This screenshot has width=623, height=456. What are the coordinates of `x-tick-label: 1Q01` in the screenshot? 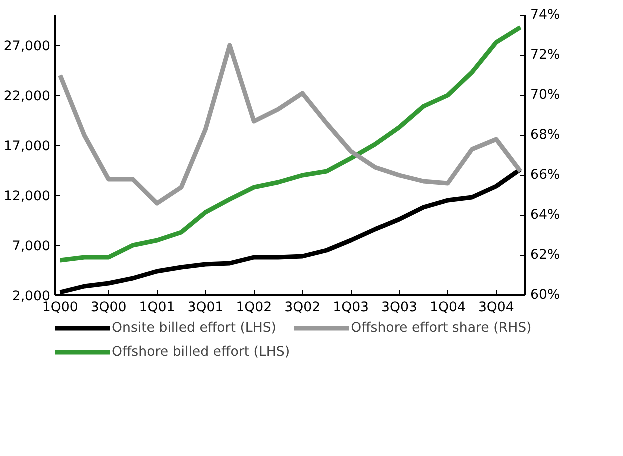 It's located at (157, 308).